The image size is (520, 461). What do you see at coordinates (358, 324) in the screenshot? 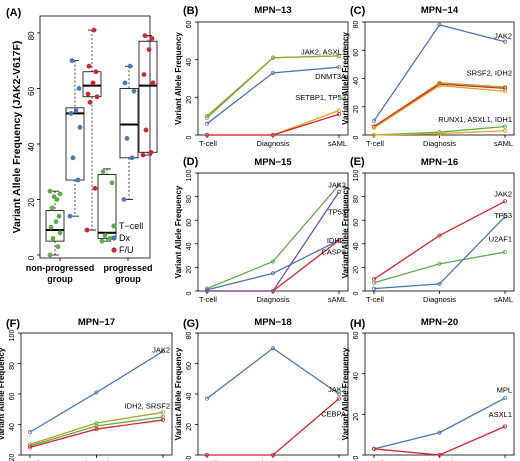
I see `panel-label: (H)` at bounding box center [358, 324].